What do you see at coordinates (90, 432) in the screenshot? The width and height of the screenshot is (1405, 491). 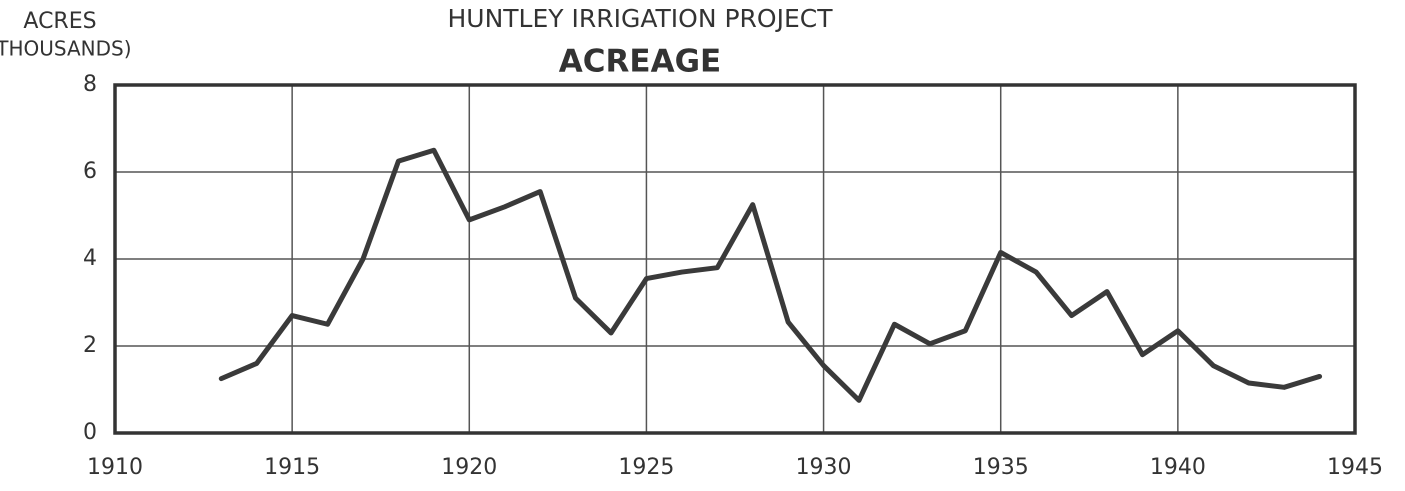 I see `y-tick-label: 0` at bounding box center [90, 432].